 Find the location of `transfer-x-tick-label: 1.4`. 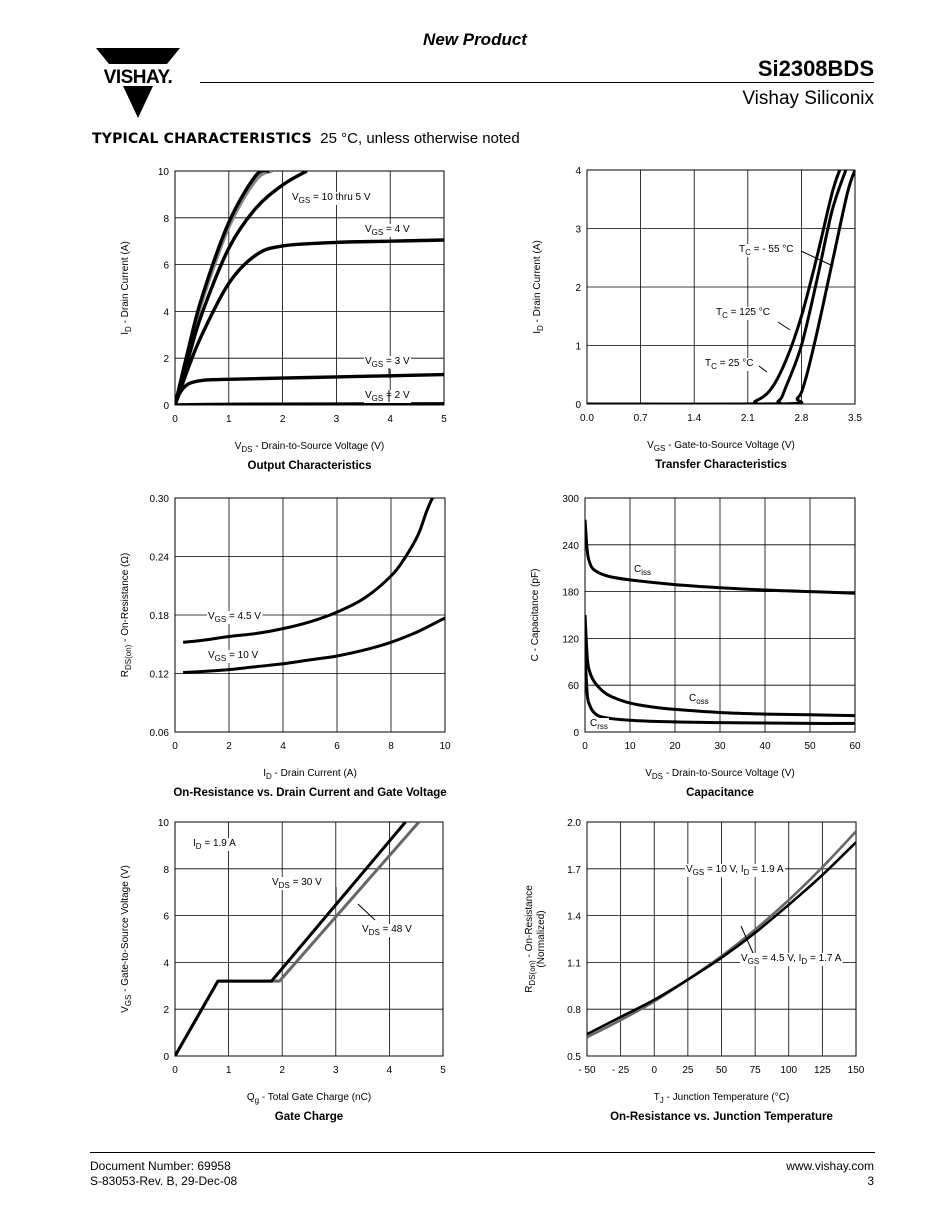

transfer-x-tick-label: 1.4 is located at coordinates (694, 418).